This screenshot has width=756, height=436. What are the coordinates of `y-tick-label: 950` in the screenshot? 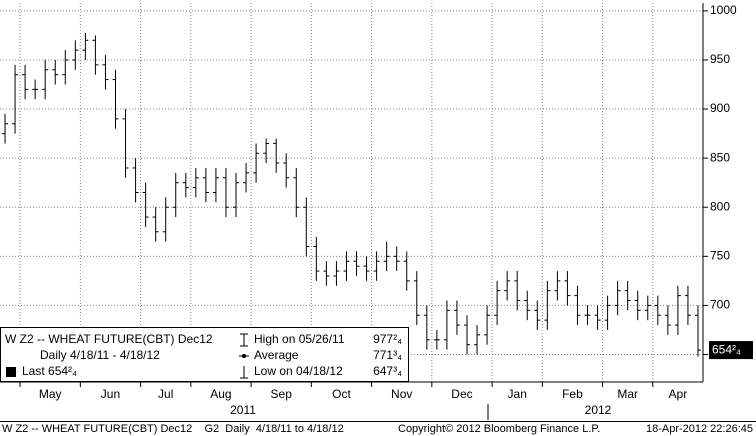 It's located at (720, 59).